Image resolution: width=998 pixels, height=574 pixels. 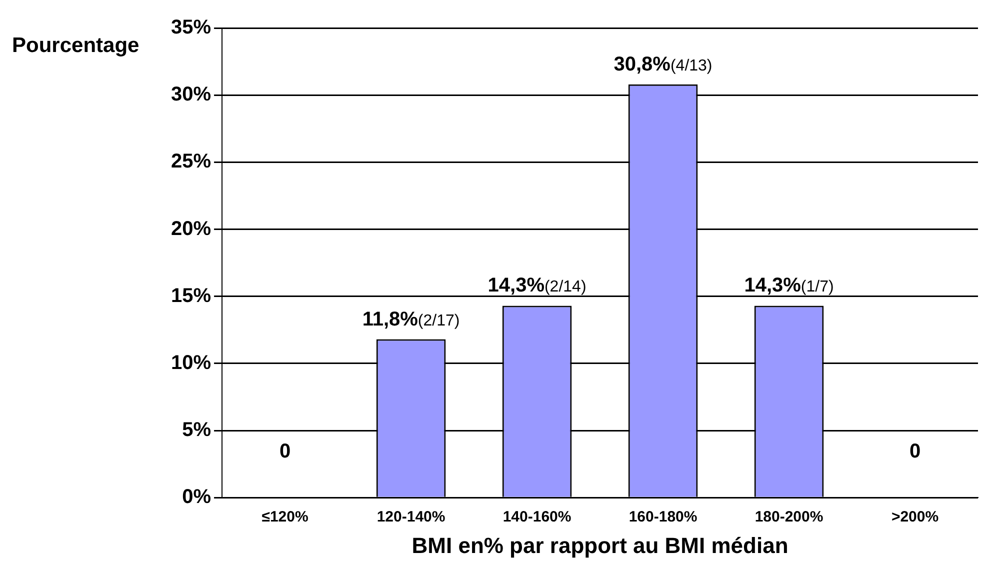 I want to click on x-tick-label: 180-200%, so click(x=789, y=517).